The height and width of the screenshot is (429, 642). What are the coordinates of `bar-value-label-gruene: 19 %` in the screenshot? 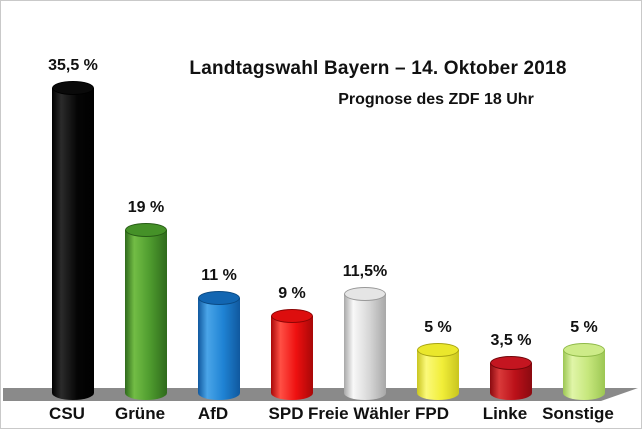 It's located at (146, 207).